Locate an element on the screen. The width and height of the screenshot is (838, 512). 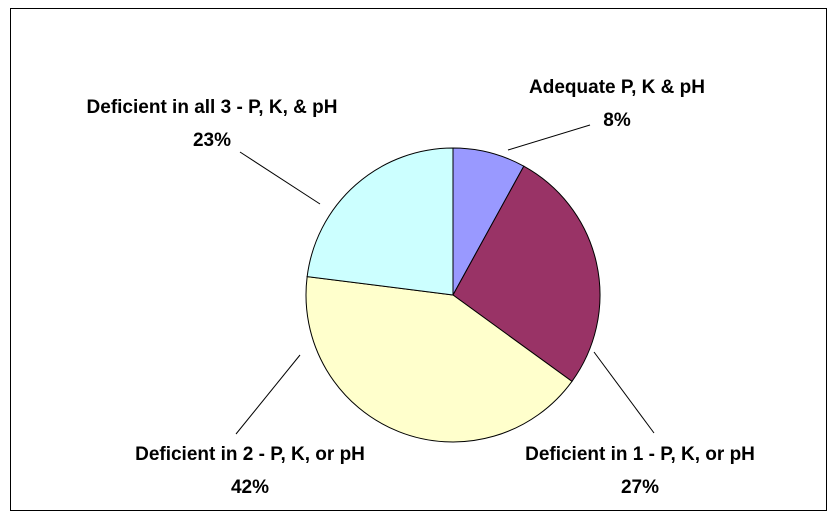
slice-label: Deficient in all 3 - P, K, & pH is located at coordinates (212, 107).